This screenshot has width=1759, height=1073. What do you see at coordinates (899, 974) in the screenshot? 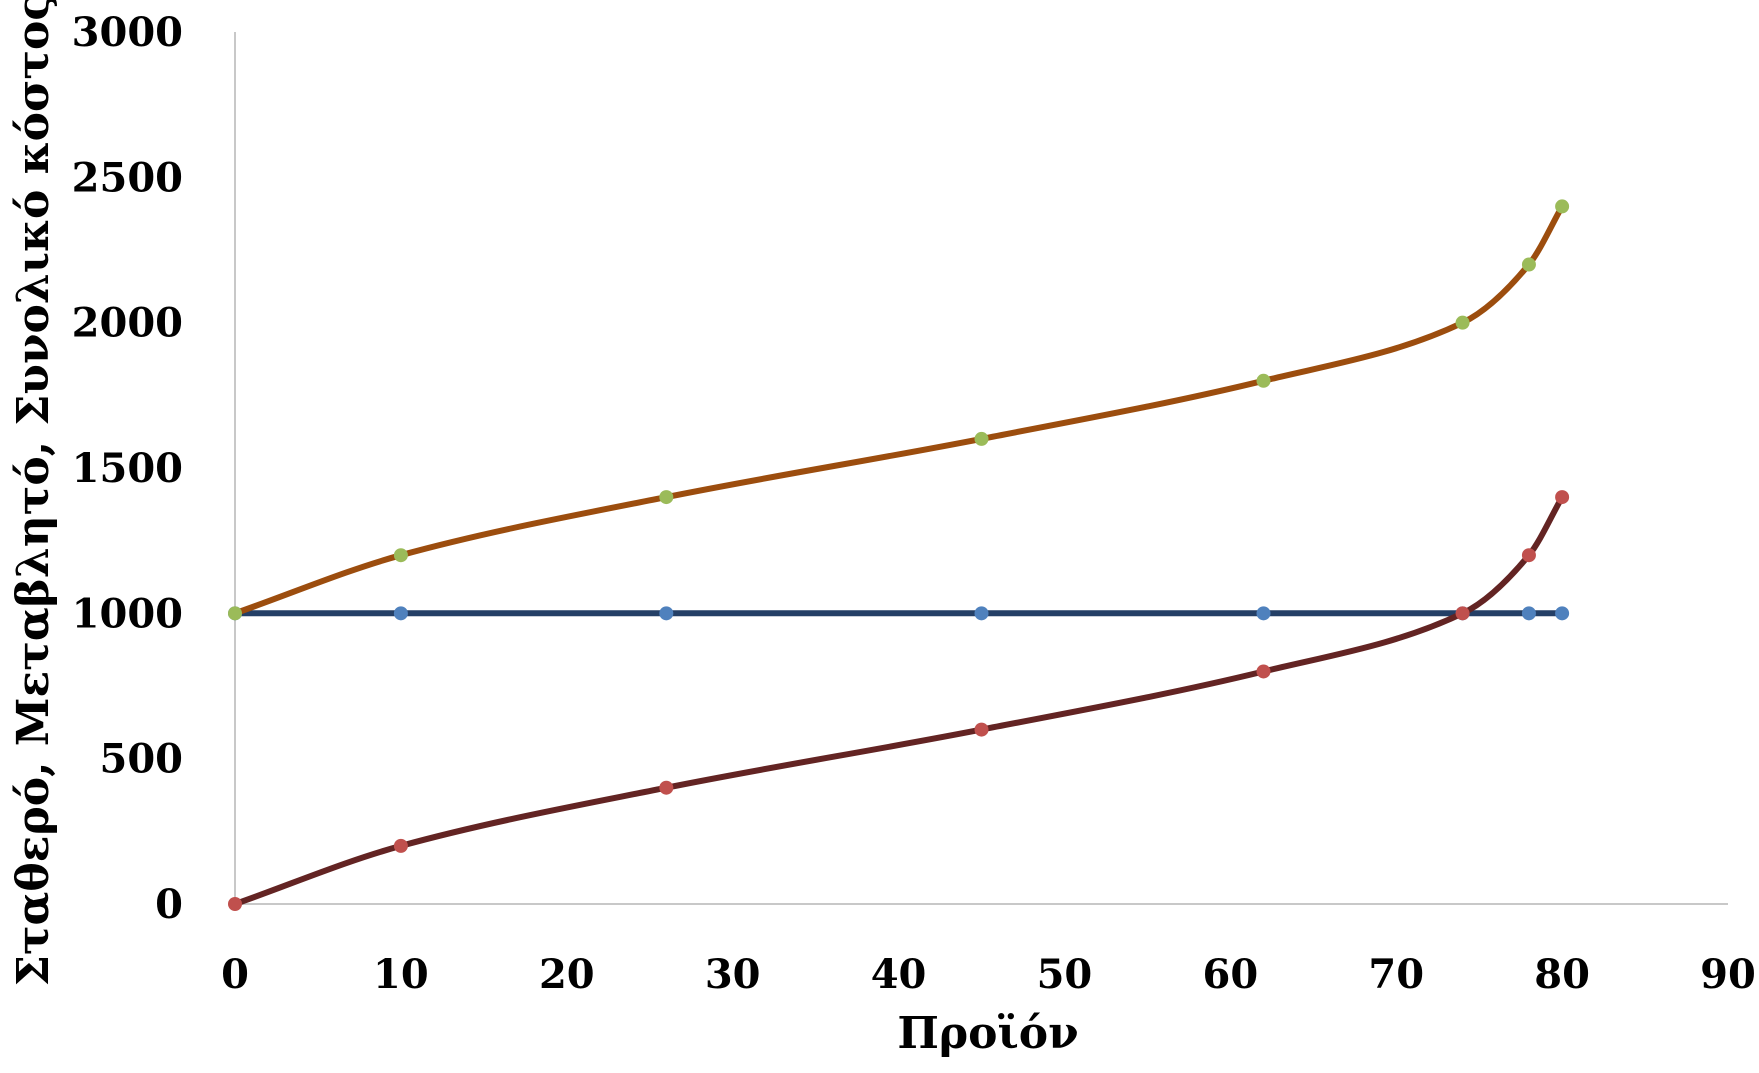
I see `x-tick-label: 40` at bounding box center [899, 974].